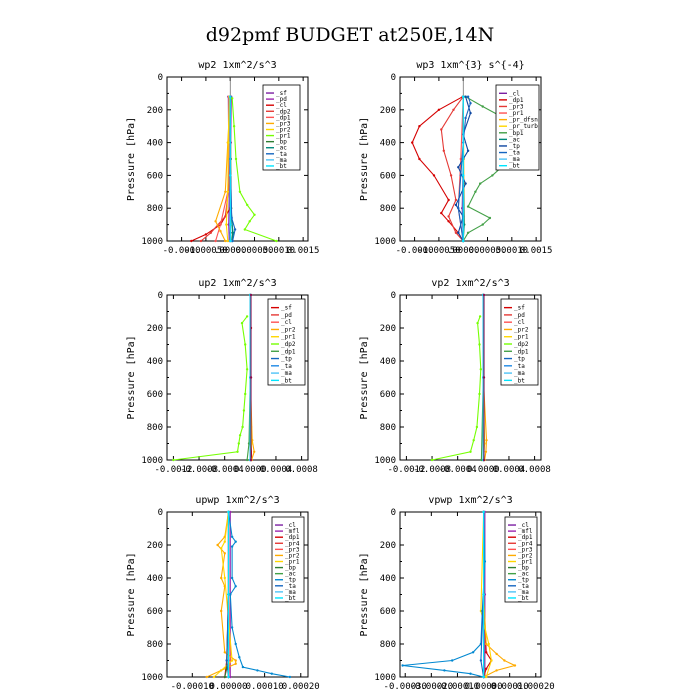 The width and height of the screenshot is (700, 700). Describe the element at coordinates (488, 251) in the screenshot. I see `x-tick-label: 0.00050` at that location.